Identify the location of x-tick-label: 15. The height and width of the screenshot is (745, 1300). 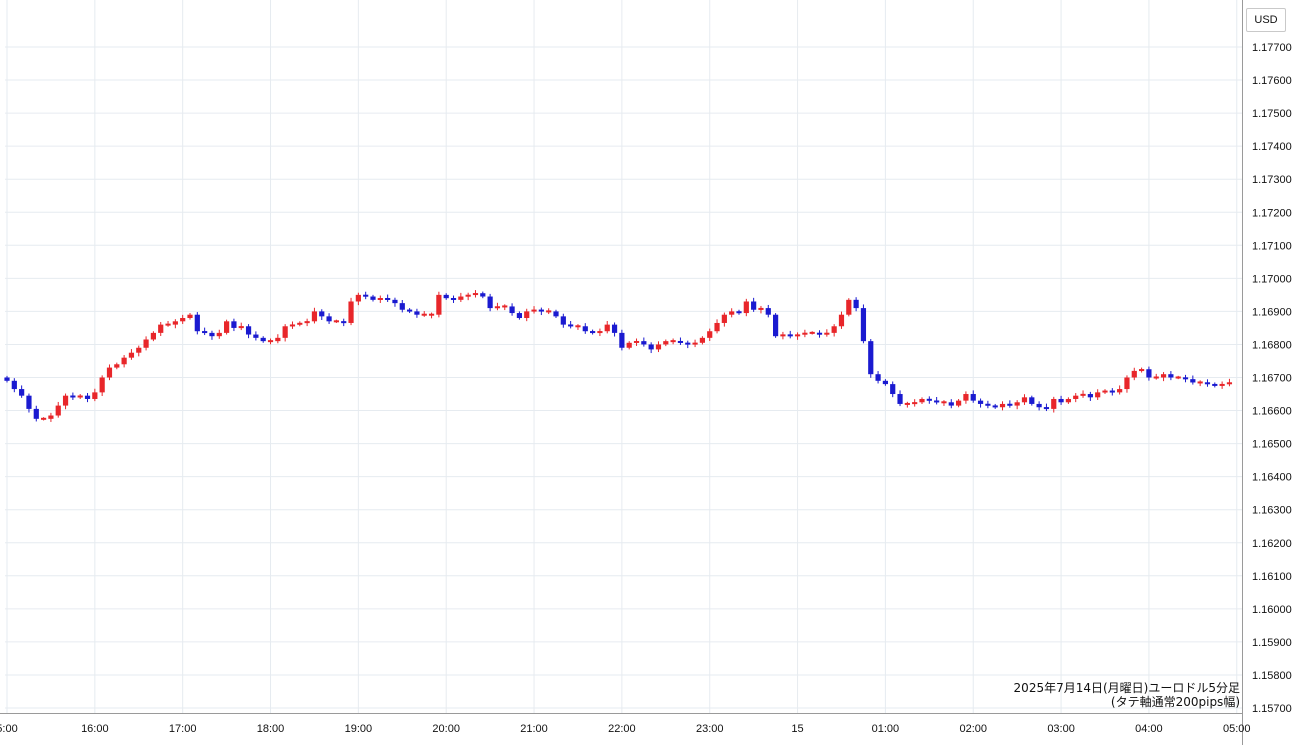
(797, 729).